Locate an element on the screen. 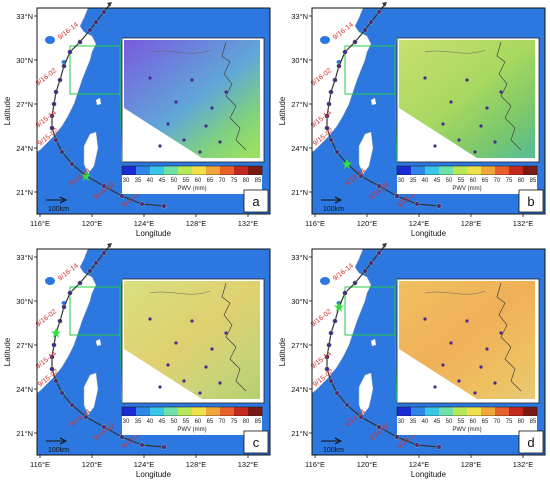 This screenshot has width=550, height=481. colorbar-tick-label: 85 is located at coordinates (533, 181).